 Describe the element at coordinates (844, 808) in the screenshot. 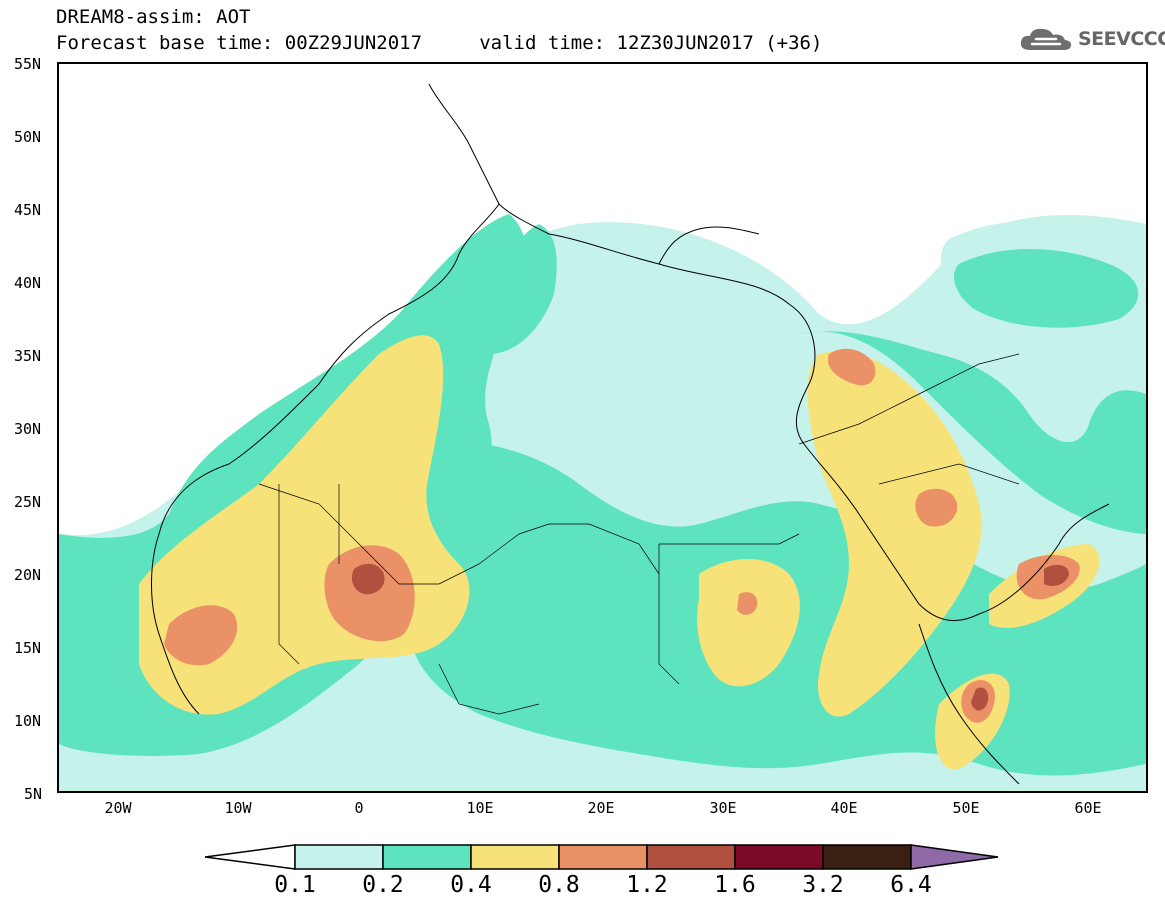

I see `lon-label-40e: 40E` at that location.